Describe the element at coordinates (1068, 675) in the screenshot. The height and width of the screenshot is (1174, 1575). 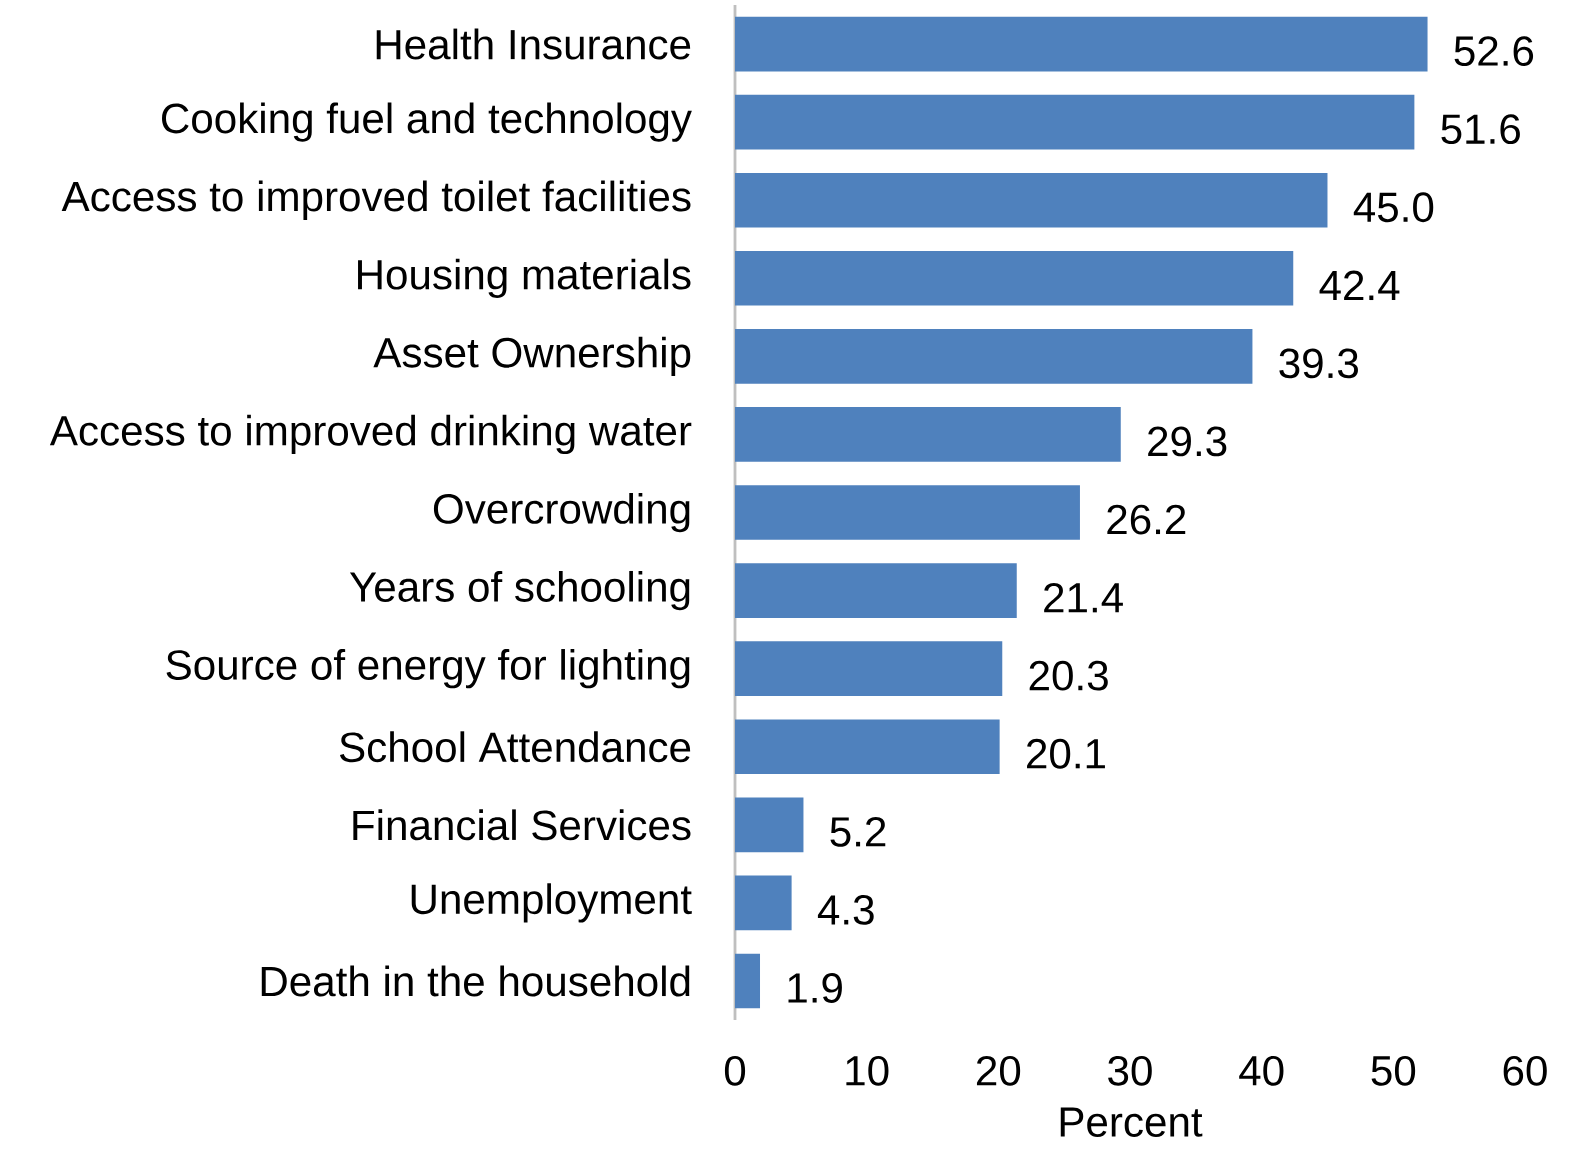
I see `data-label: 20.3` at that location.